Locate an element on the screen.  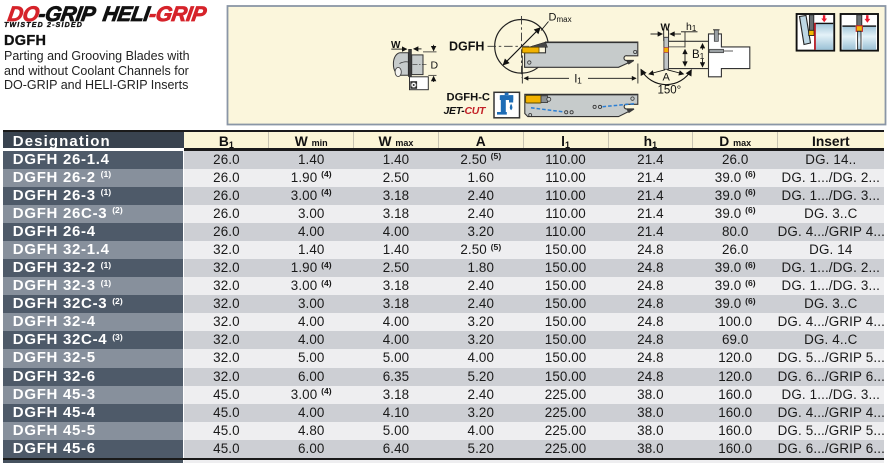
svg-text: l1 is located at coordinates (579, 78).